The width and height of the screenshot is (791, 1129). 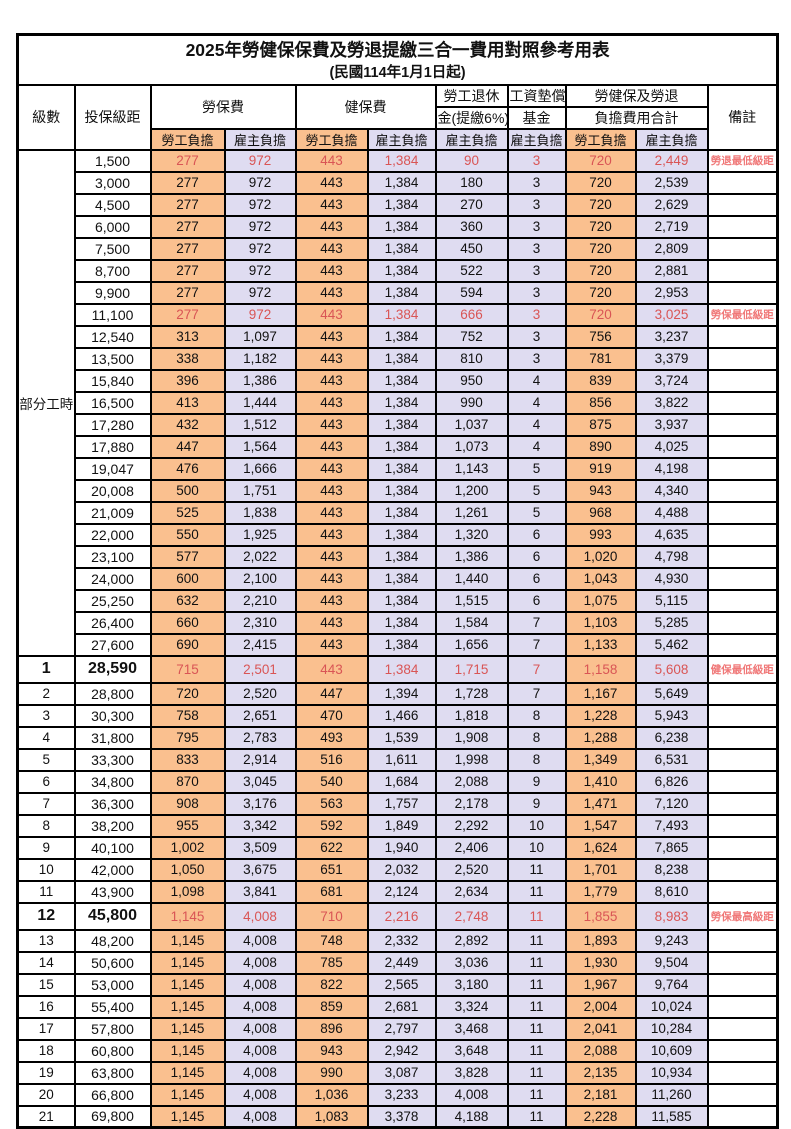 I want to click on value-cell: 432, so click(x=187, y=424).